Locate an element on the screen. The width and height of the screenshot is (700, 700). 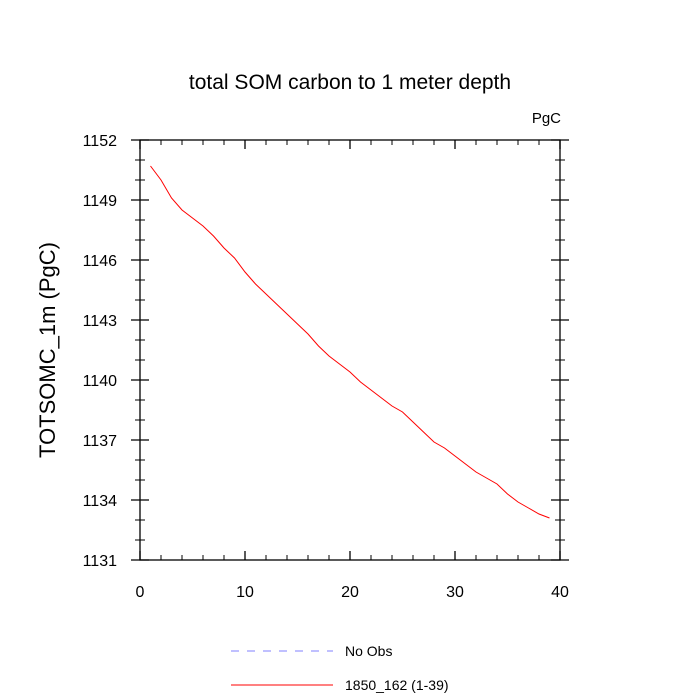
x-tick-label: 10 is located at coordinates (245, 592).